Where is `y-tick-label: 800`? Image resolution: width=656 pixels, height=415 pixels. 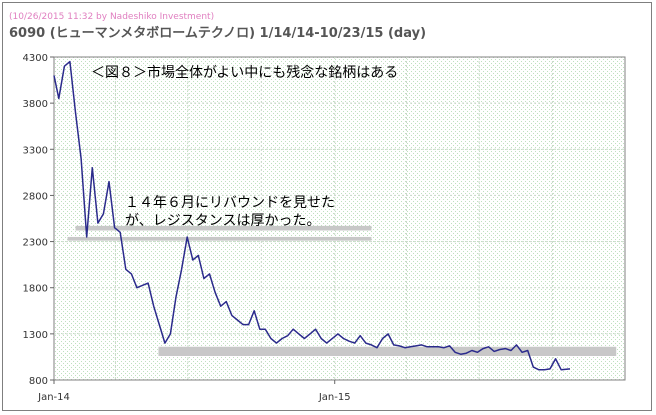
y-tick-label: 800 is located at coordinates (38, 381).